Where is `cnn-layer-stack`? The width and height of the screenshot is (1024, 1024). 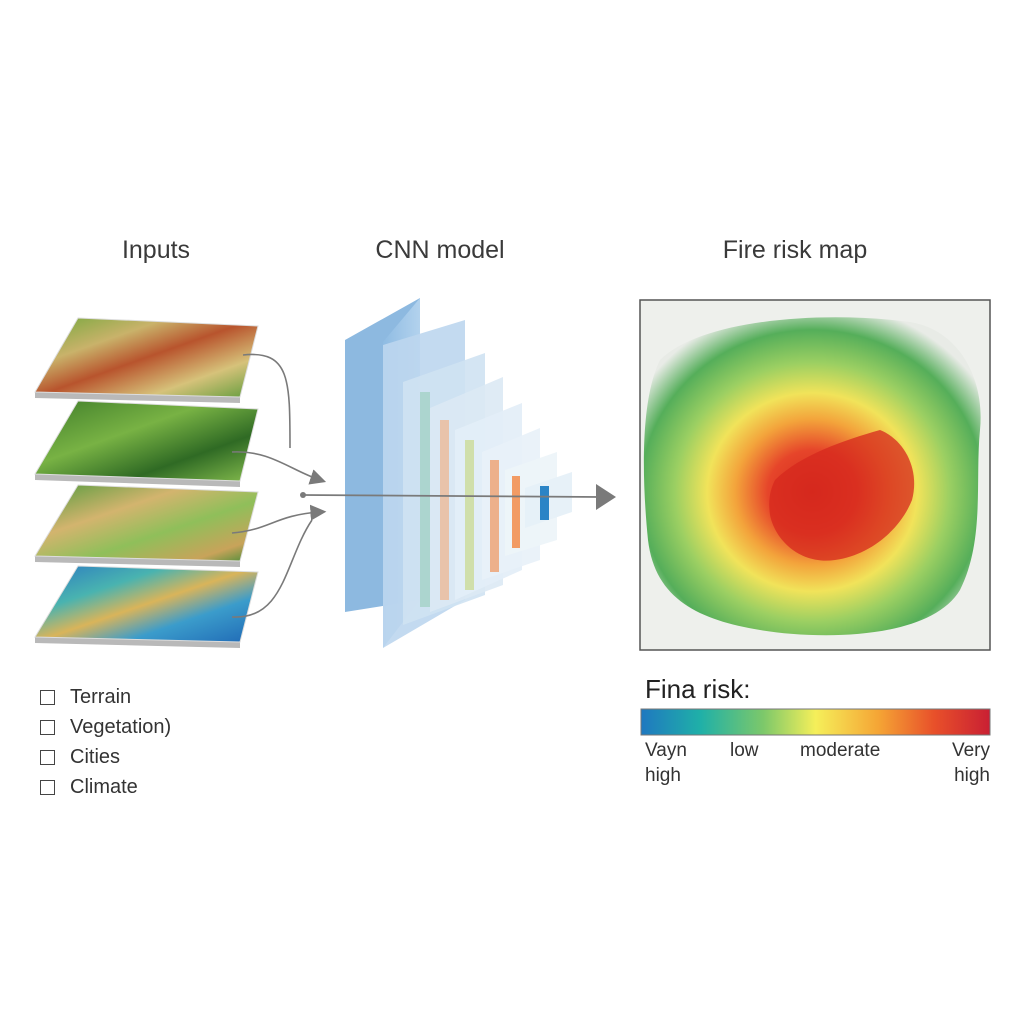
cnn-layer-stack is located at coordinates (458, 473).